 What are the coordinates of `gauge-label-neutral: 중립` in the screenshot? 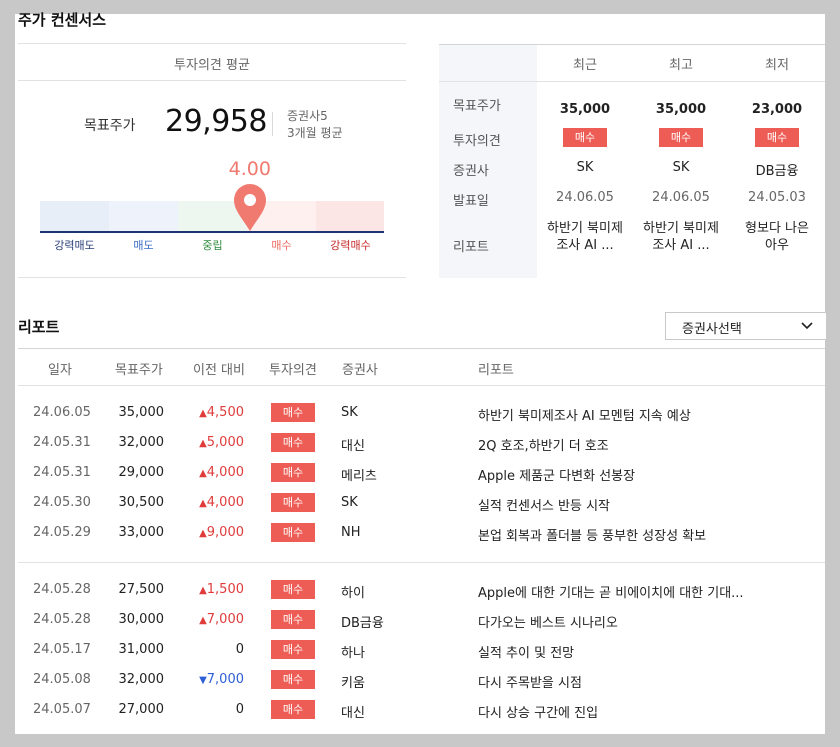 It's located at (212, 245).